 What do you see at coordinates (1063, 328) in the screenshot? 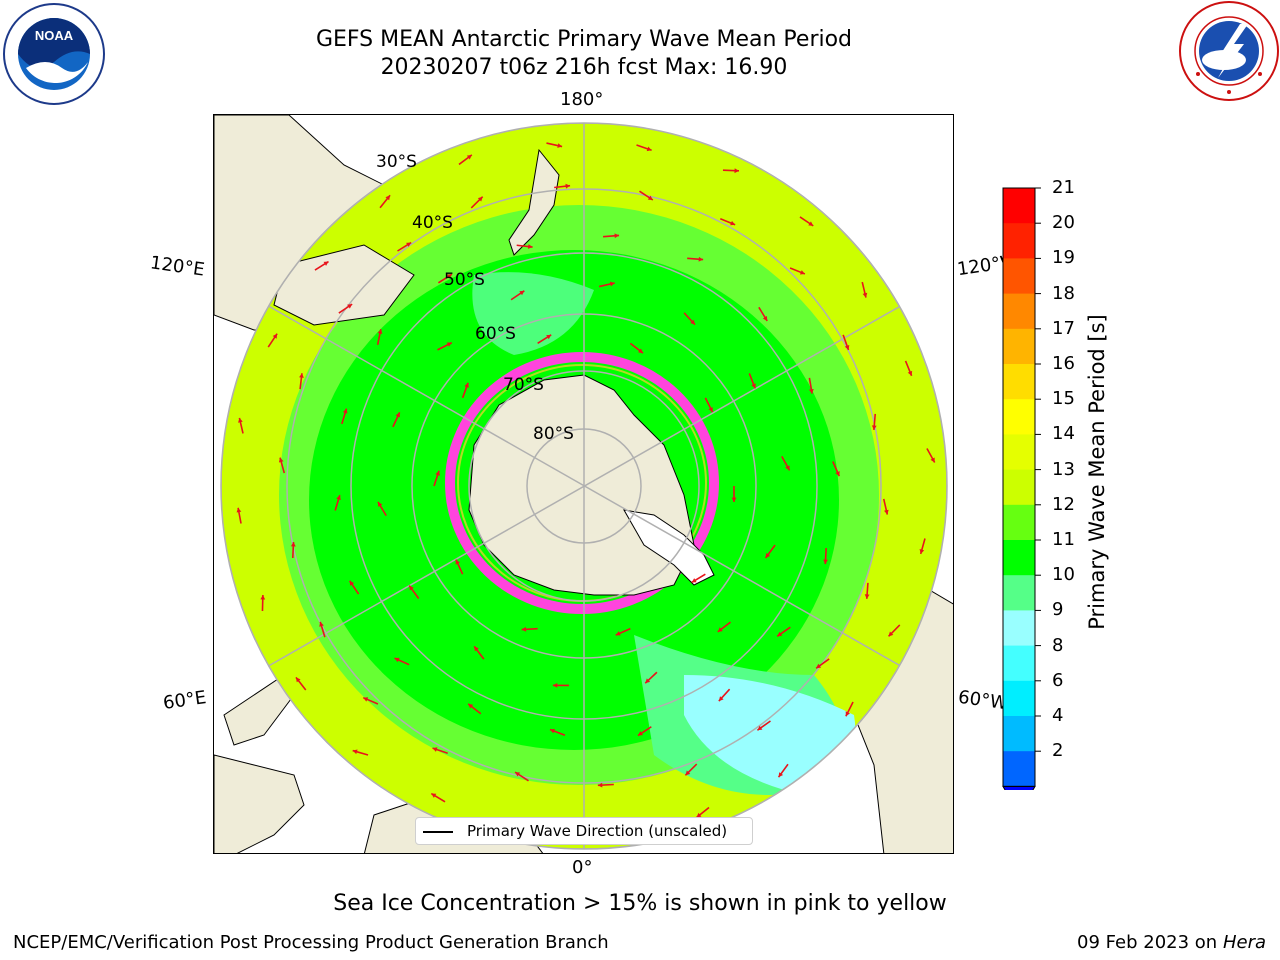
I see `colorbar-tick-label: 17` at bounding box center [1063, 328].